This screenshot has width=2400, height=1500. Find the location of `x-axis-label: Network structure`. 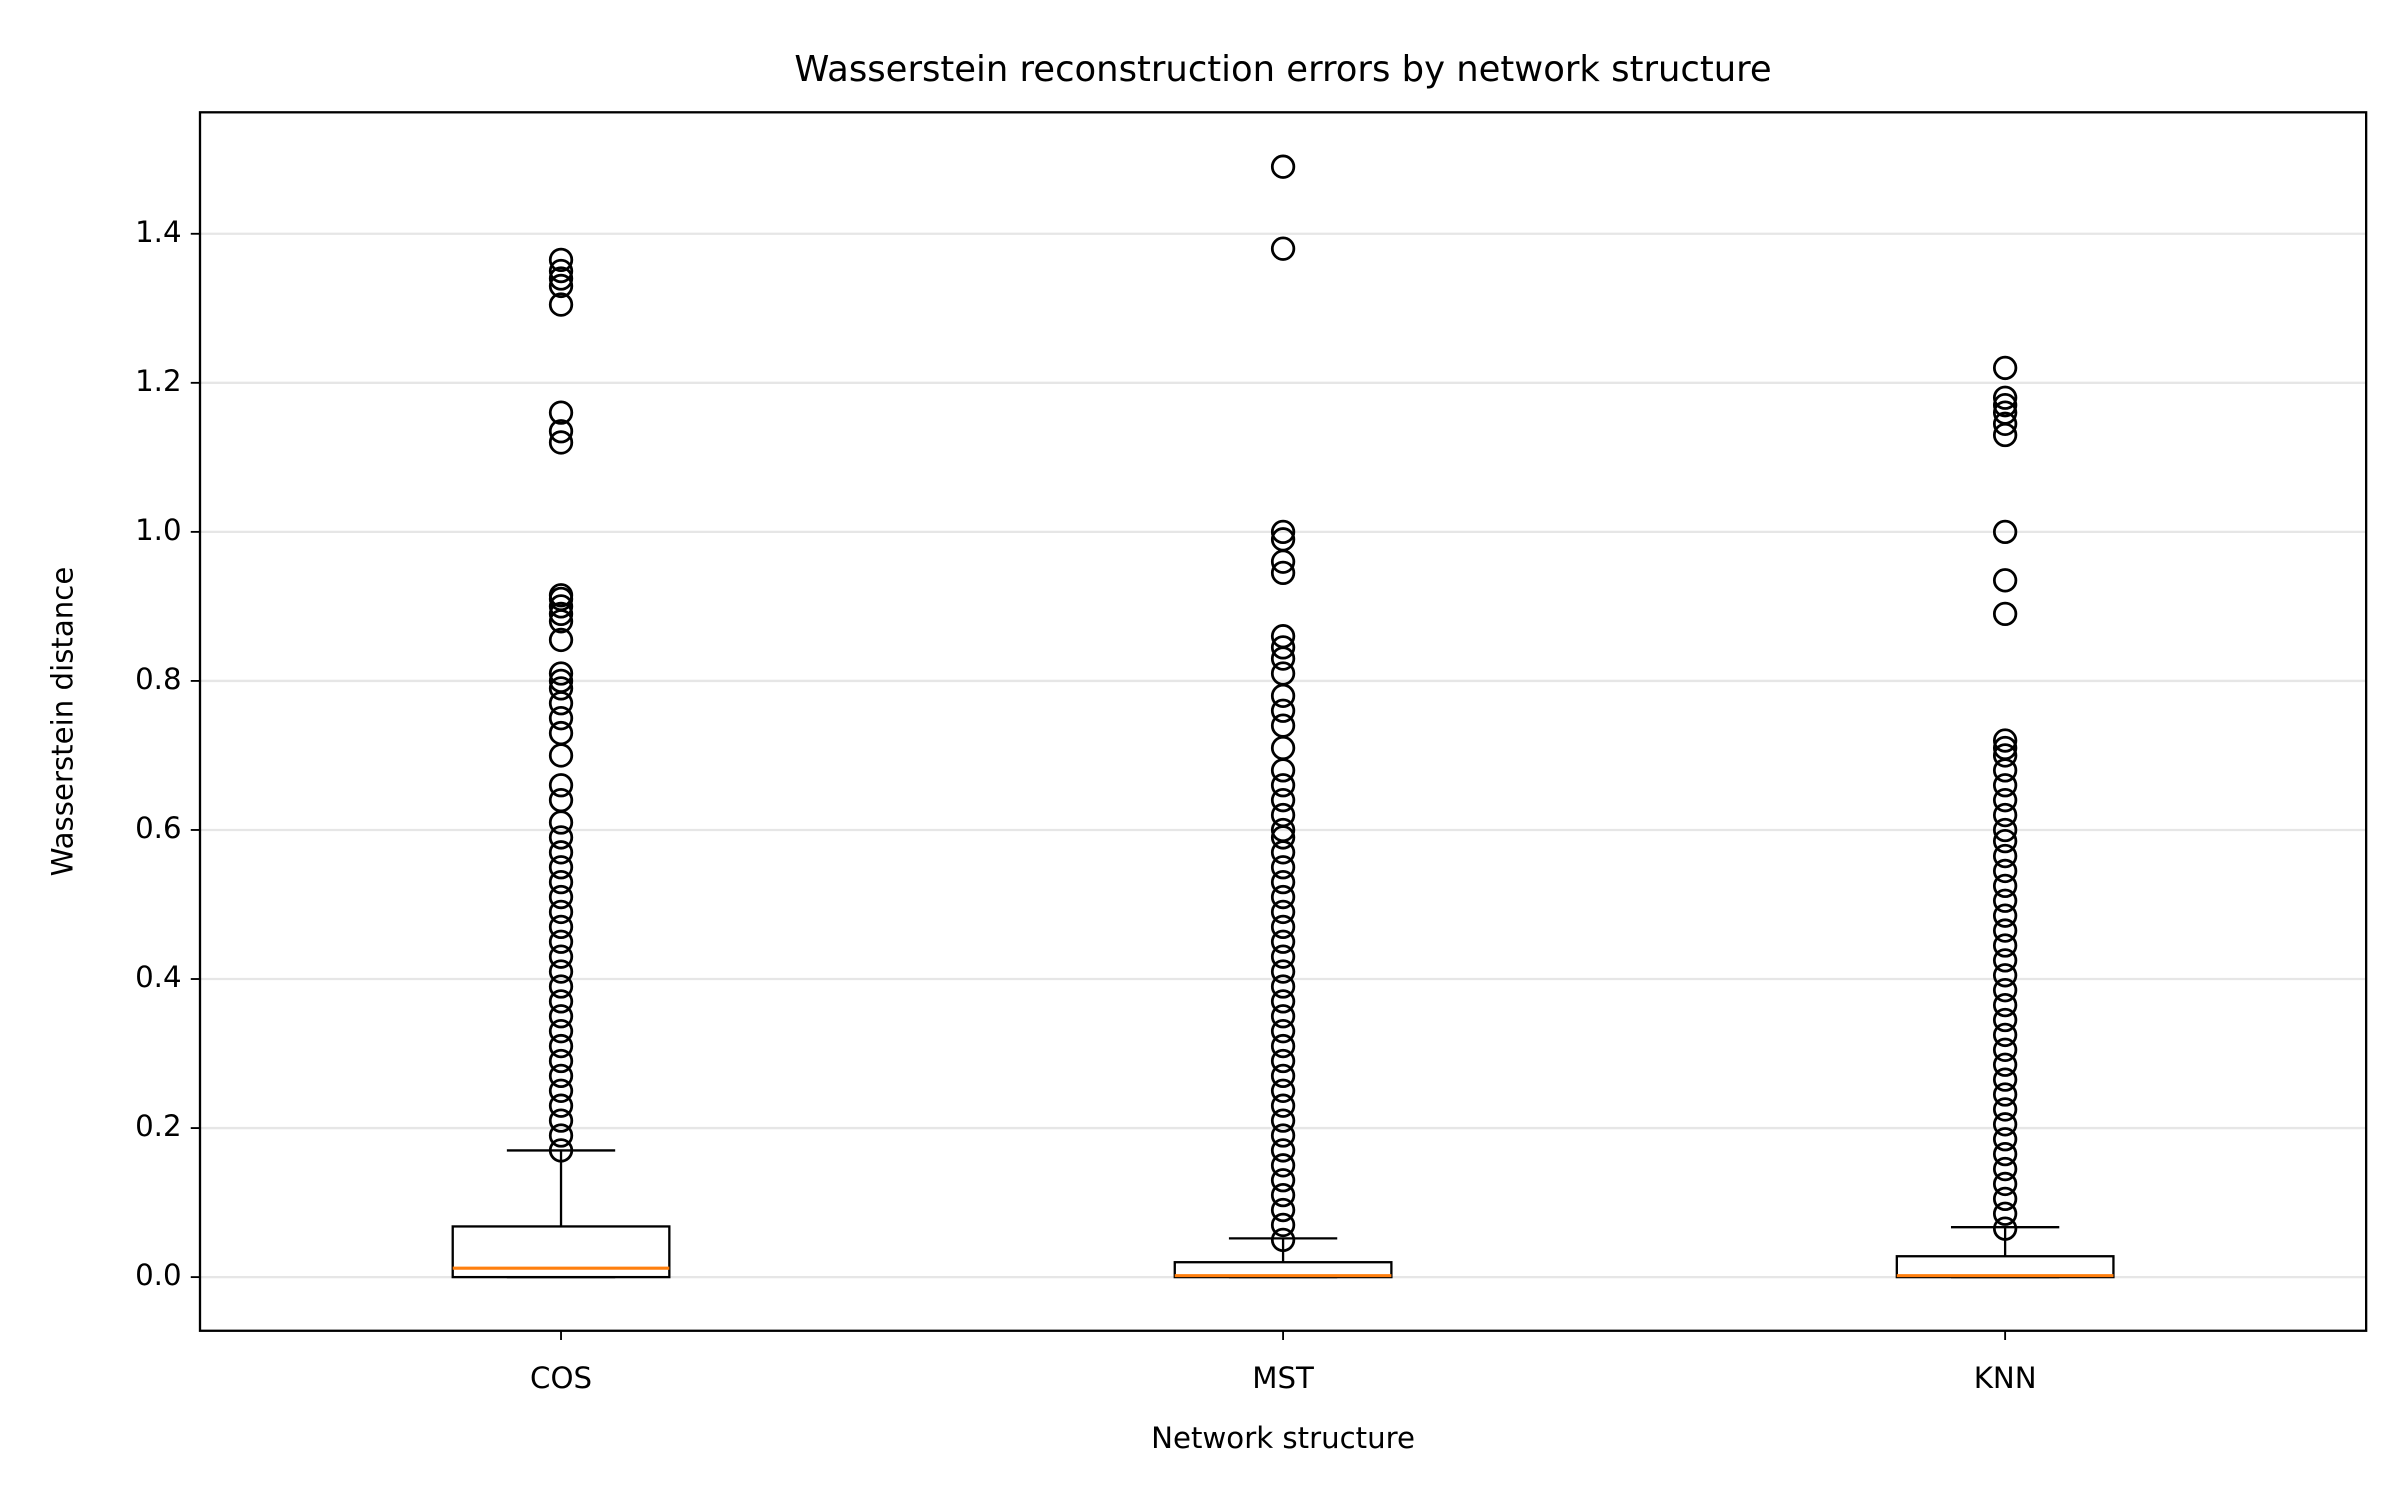

x-axis-label: Network structure is located at coordinates (1283, 1438).